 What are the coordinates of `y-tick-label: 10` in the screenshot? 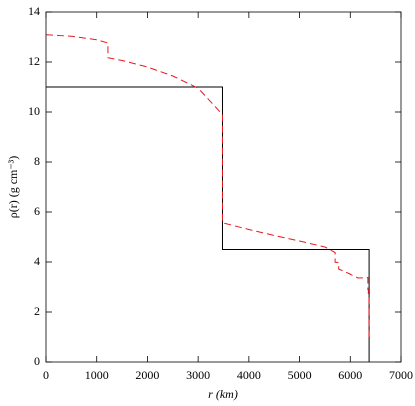 It's located at (34, 111).